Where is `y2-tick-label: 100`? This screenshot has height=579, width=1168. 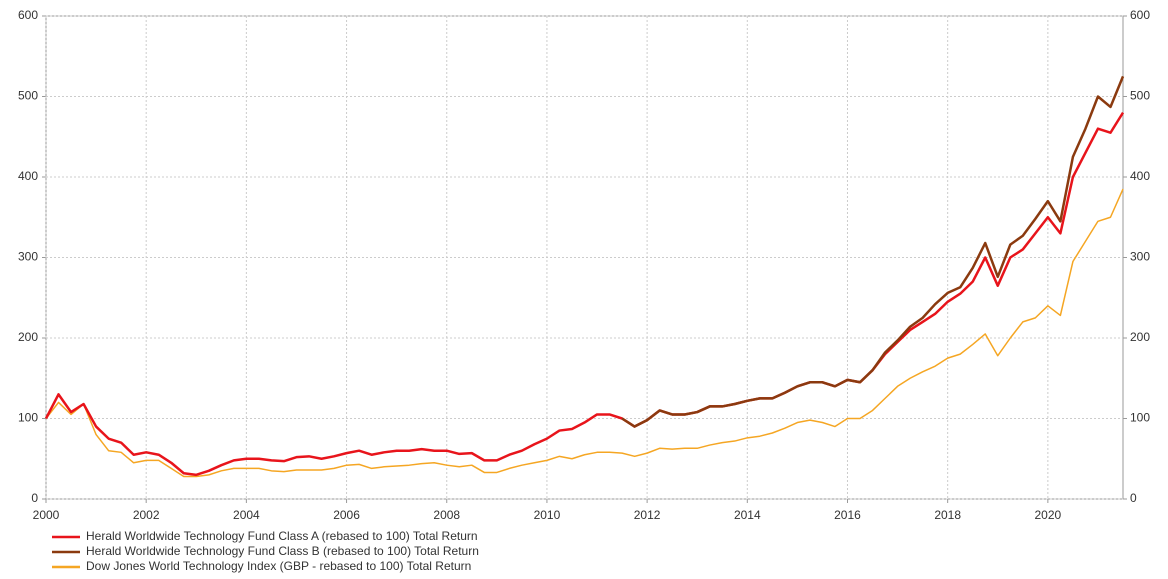 y2-tick-label: 100 is located at coordinates (1140, 418).